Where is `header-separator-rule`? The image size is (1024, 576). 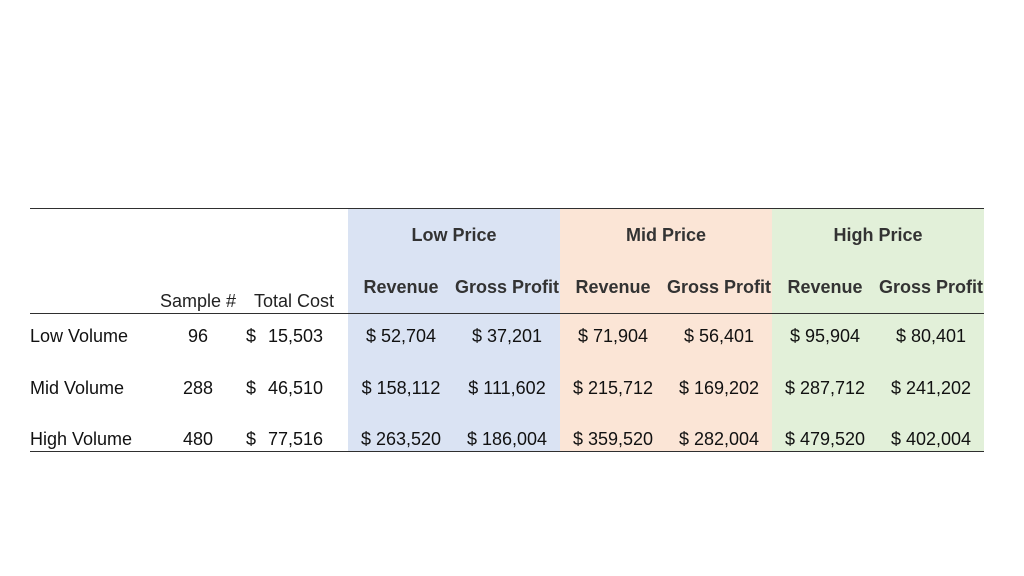
header-separator-rule is located at coordinates (507, 313).